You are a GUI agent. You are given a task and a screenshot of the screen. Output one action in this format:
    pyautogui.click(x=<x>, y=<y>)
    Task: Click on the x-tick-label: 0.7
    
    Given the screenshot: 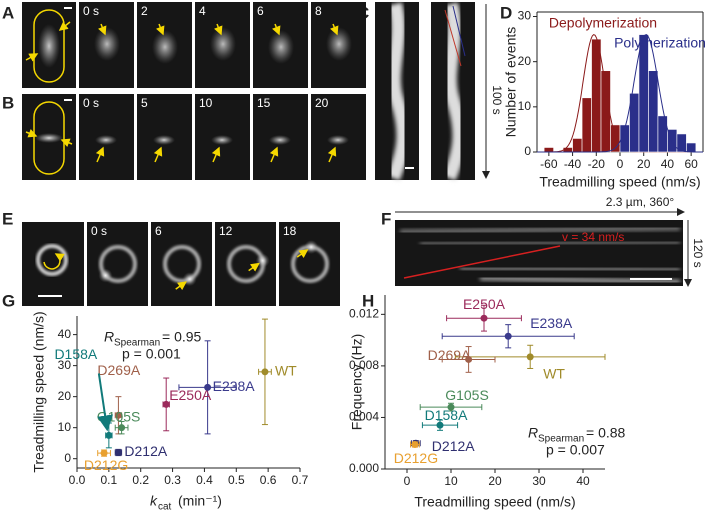 What is the action you would take?
    pyautogui.click(x=300, y=480)
    